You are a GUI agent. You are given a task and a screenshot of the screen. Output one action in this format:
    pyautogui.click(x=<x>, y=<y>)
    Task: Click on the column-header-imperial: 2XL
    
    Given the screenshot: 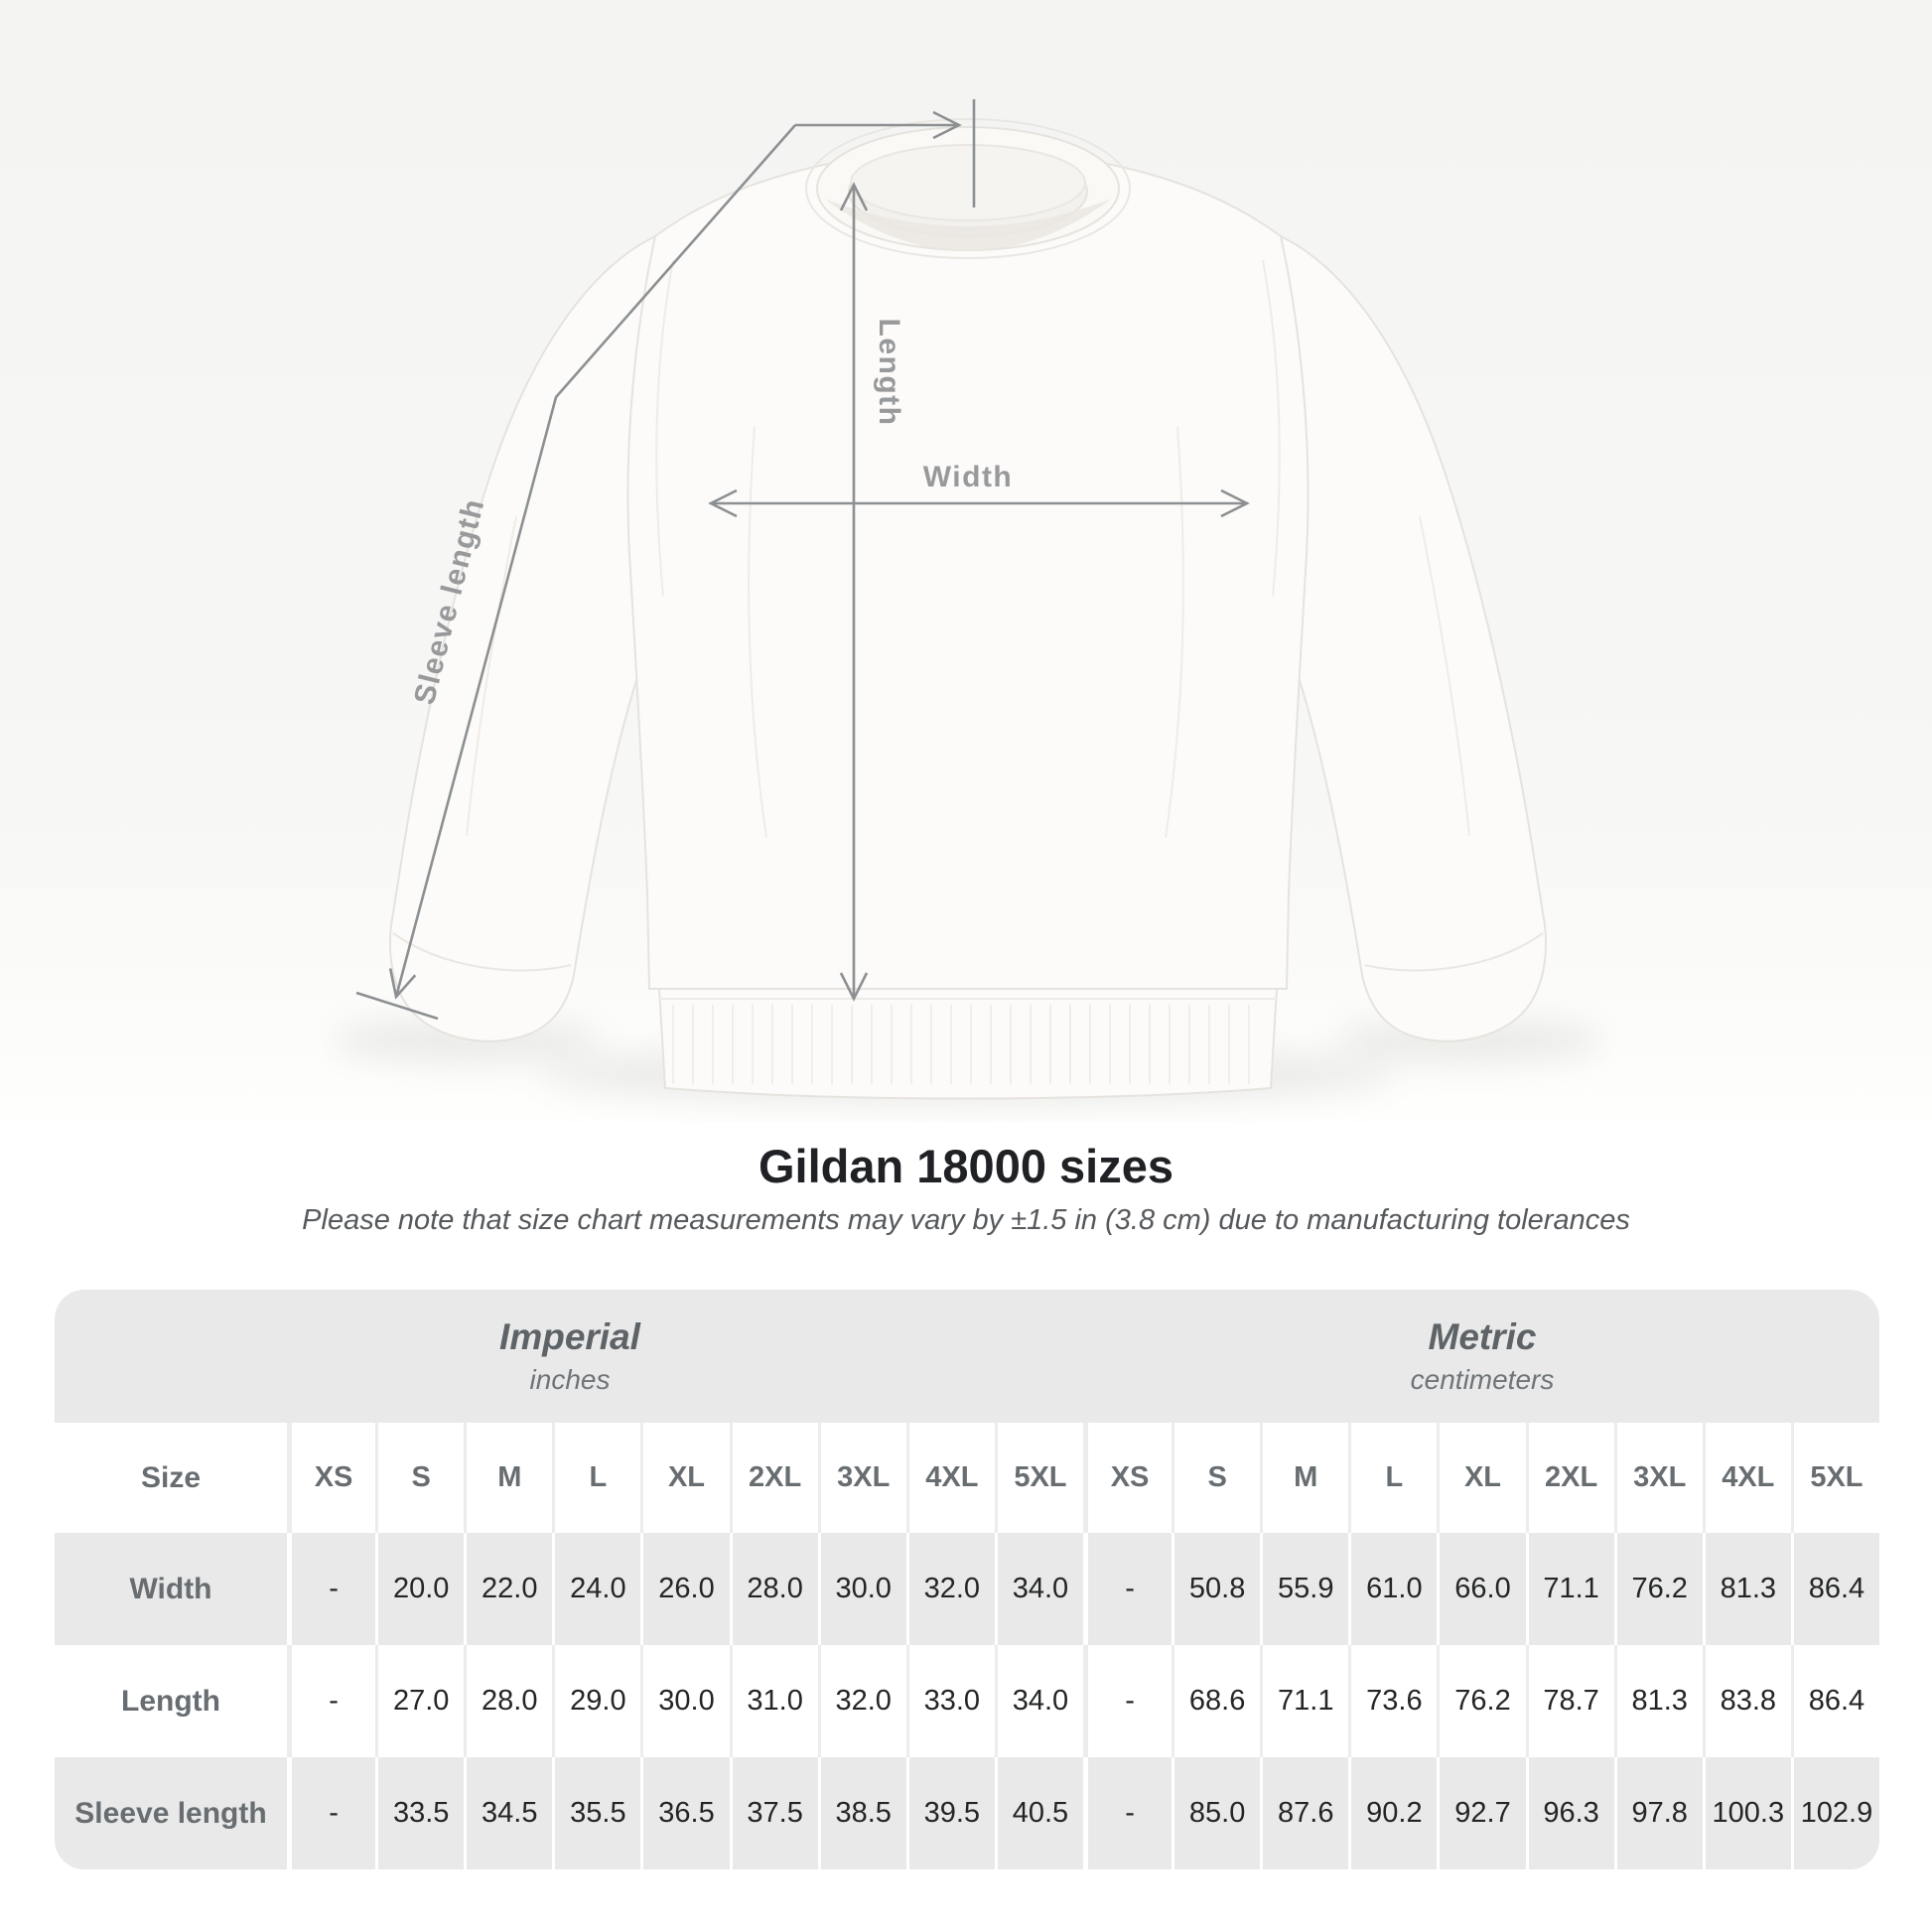 What is the action you would take?
    pyautogui.click(x=773, y=1478)
    